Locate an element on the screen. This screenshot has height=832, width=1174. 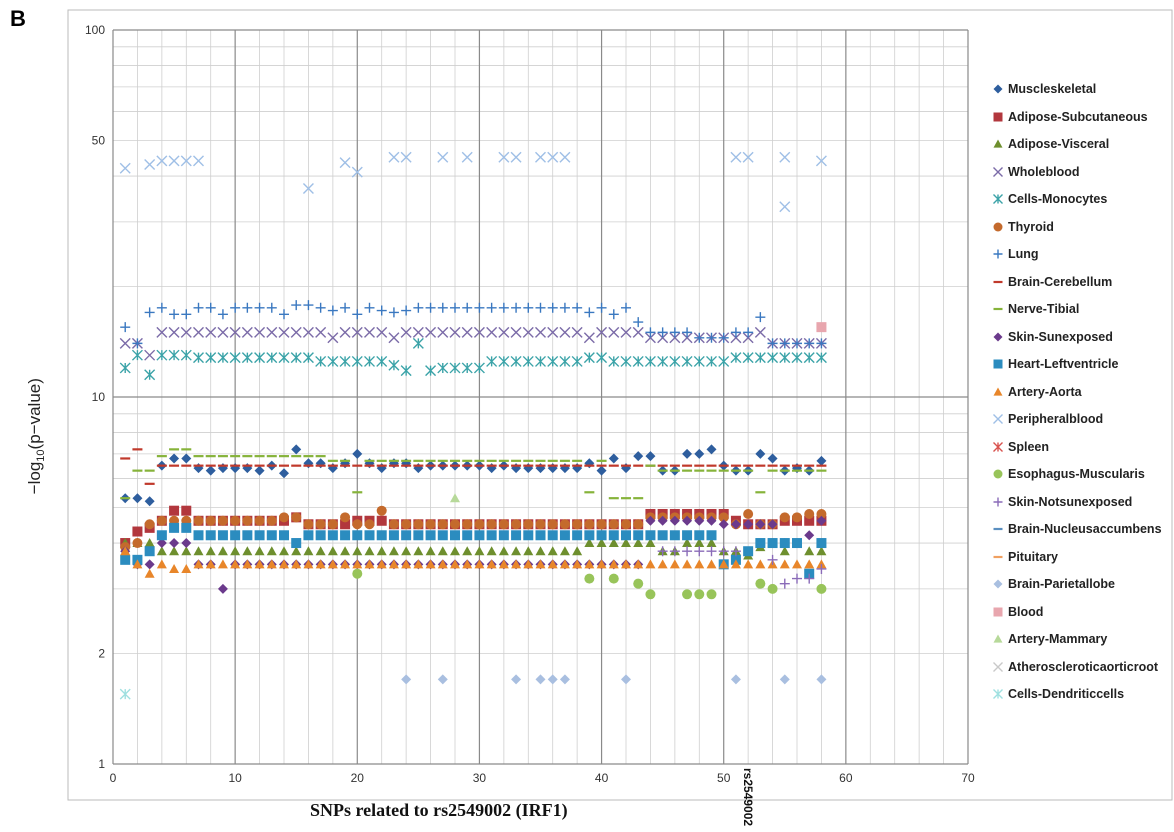
y-tick-label: 1 is located at coordinates (101, 764).